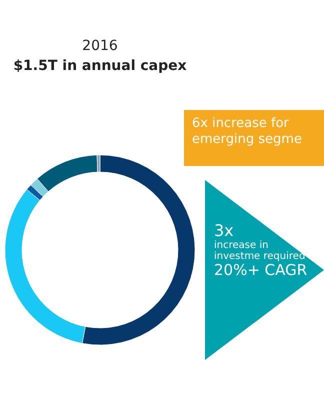  I want to click on text: 20%+ CAGR, so click(261, 269).